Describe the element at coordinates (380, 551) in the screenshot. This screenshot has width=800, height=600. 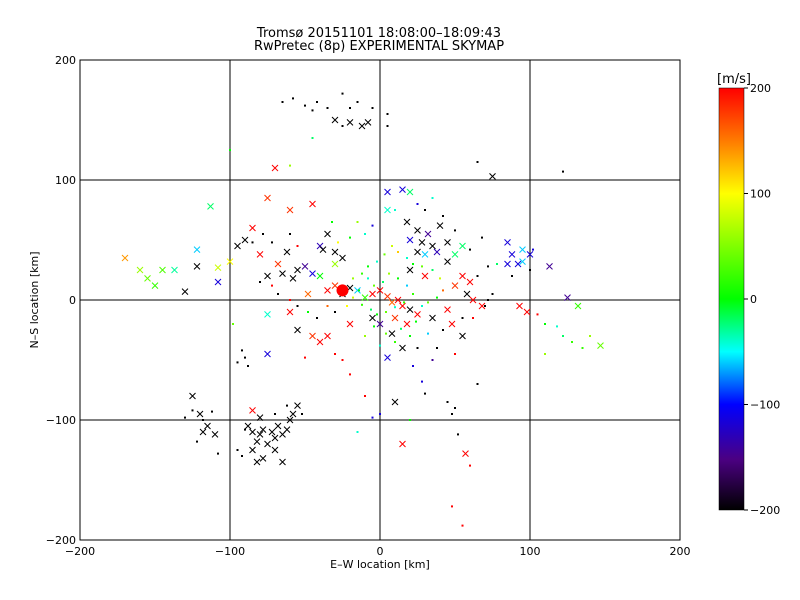
I see `x-tick-label: 0` at that location.